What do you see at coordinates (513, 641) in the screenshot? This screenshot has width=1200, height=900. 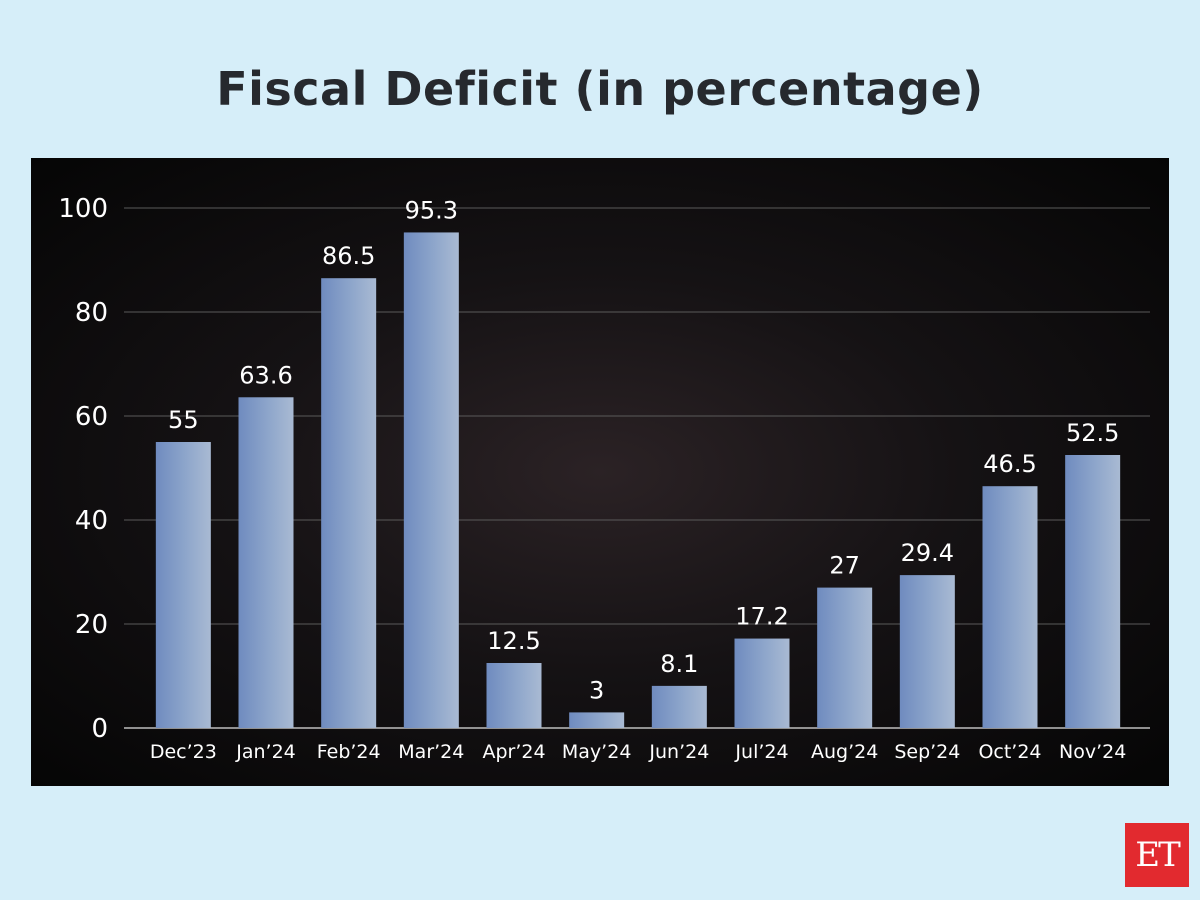 I see `data-label: 12.5` at bounding box center [513, 641].